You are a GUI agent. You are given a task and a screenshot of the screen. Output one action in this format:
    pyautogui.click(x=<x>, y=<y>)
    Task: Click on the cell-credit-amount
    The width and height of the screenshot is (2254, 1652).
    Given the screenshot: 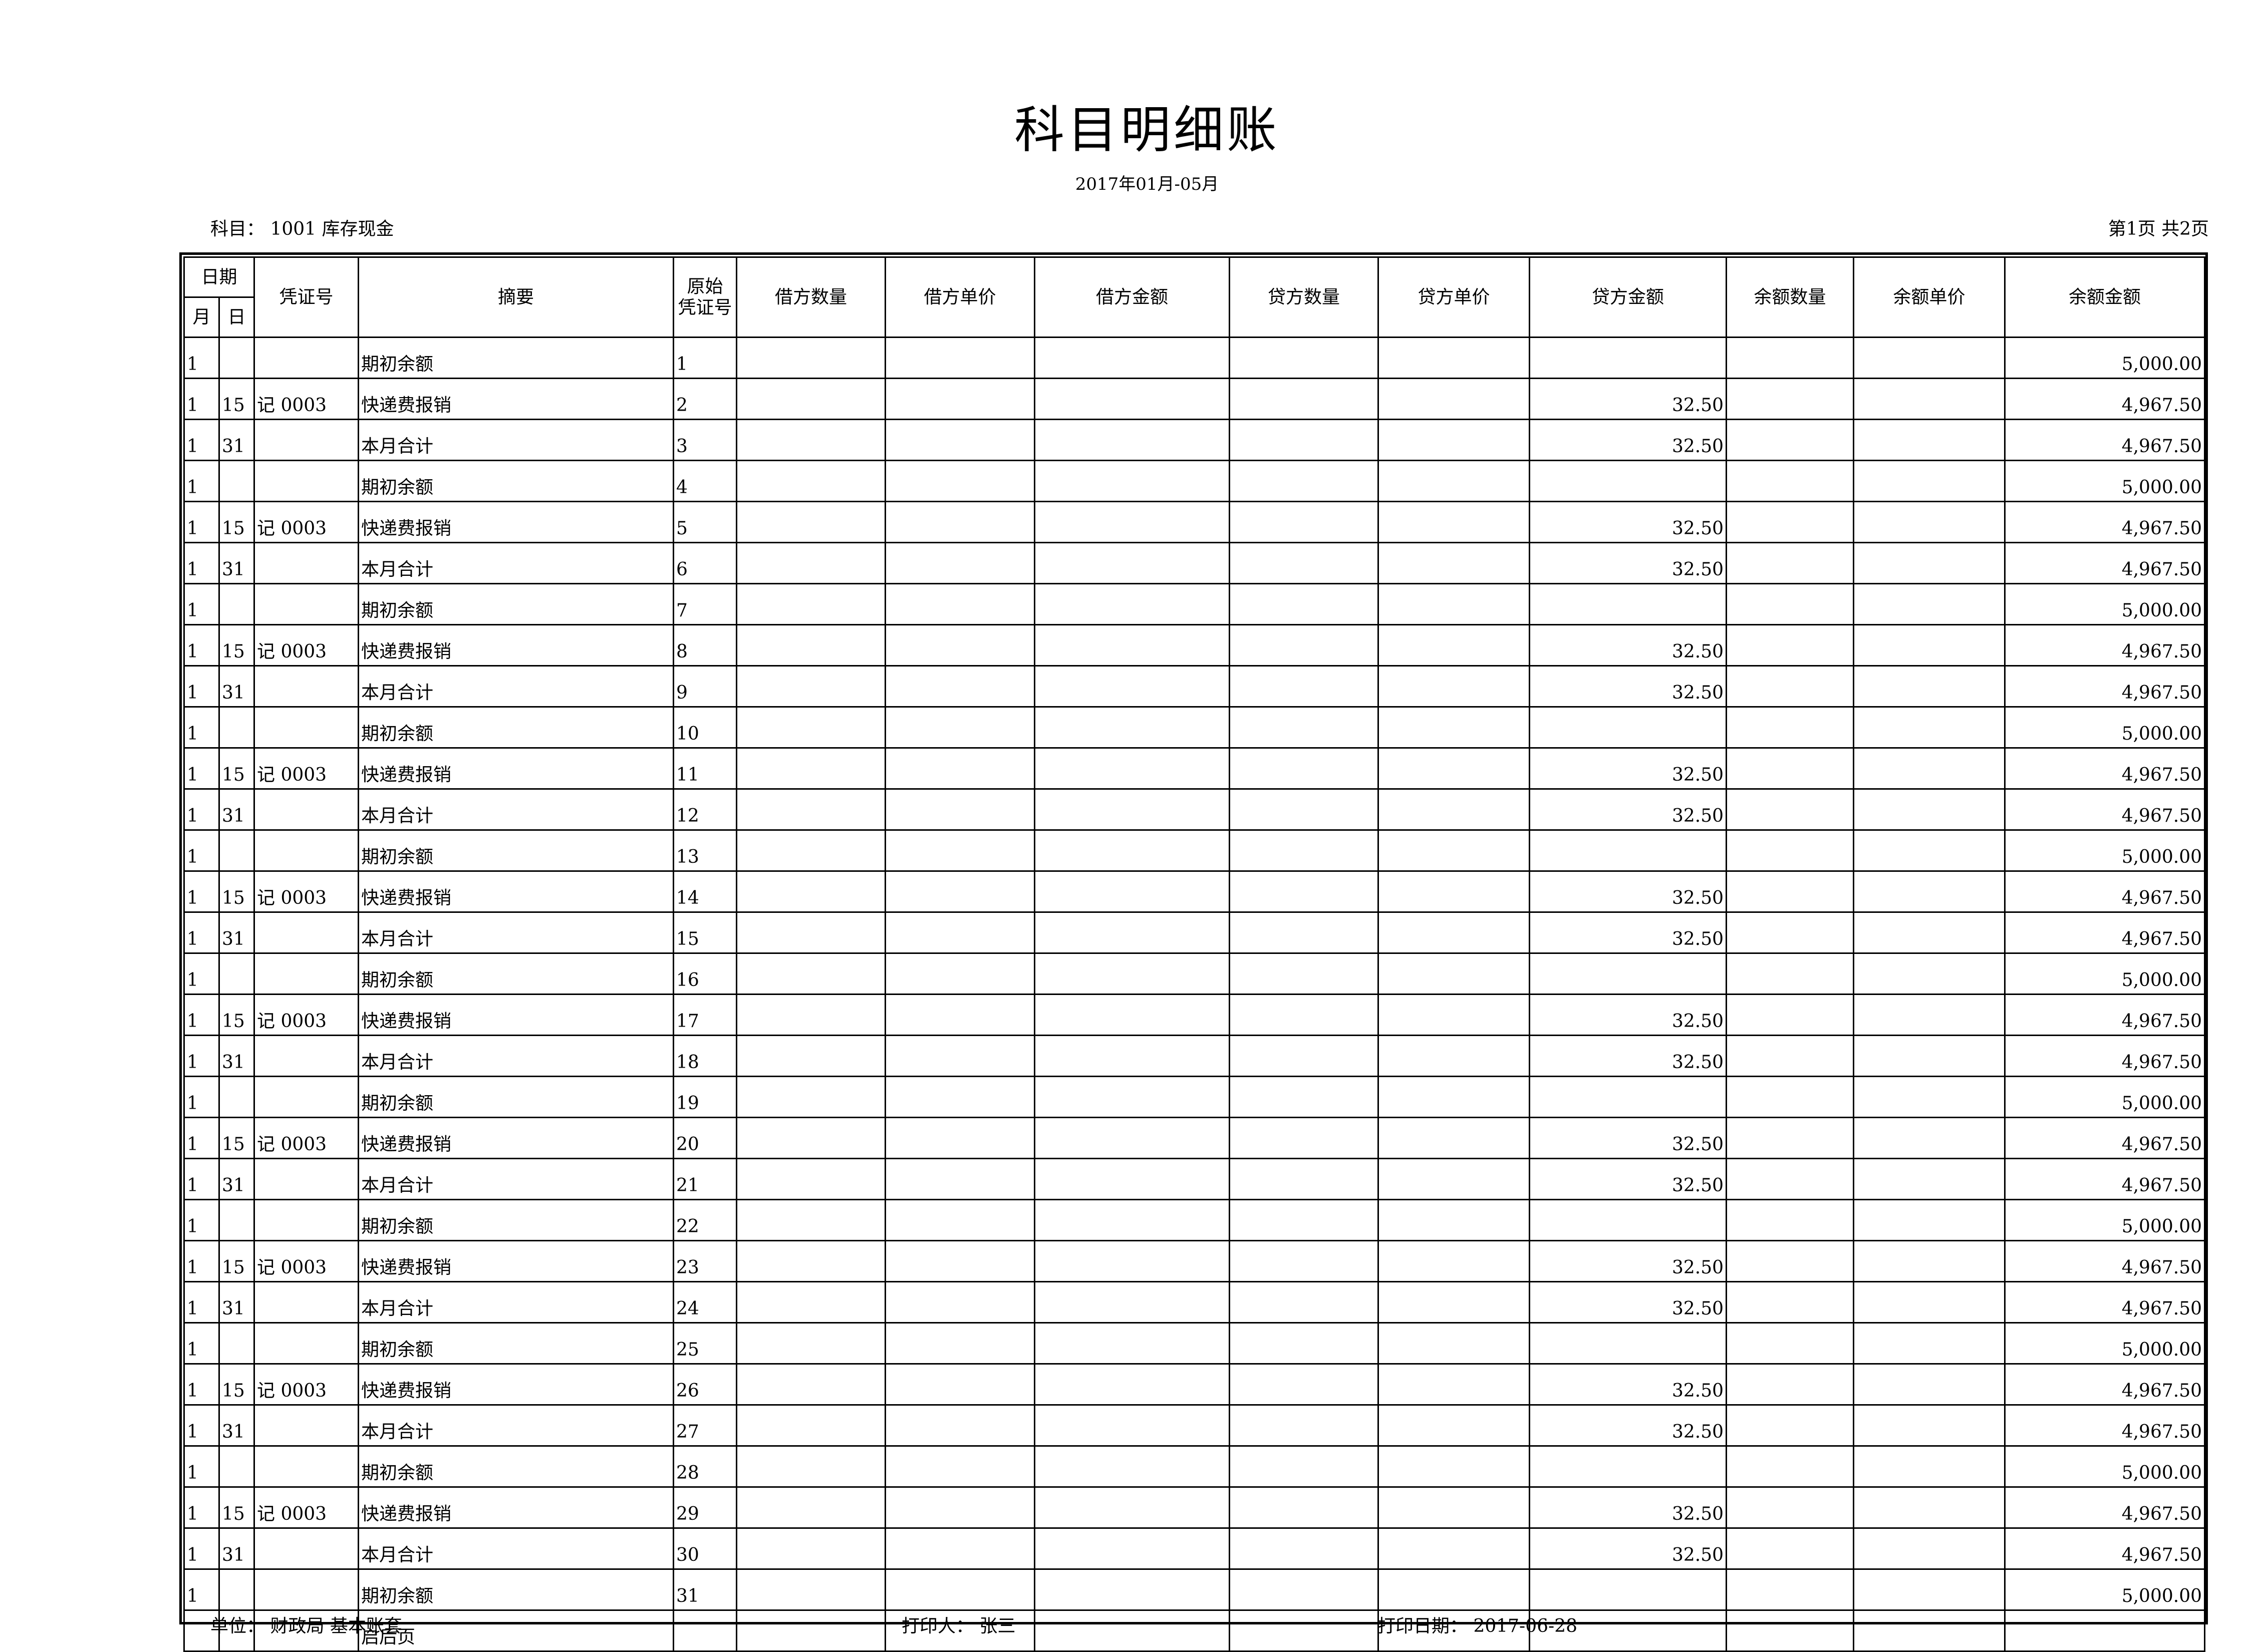 What is the action you would take?
    pyautogui.click(x=1629, y=1630)
    